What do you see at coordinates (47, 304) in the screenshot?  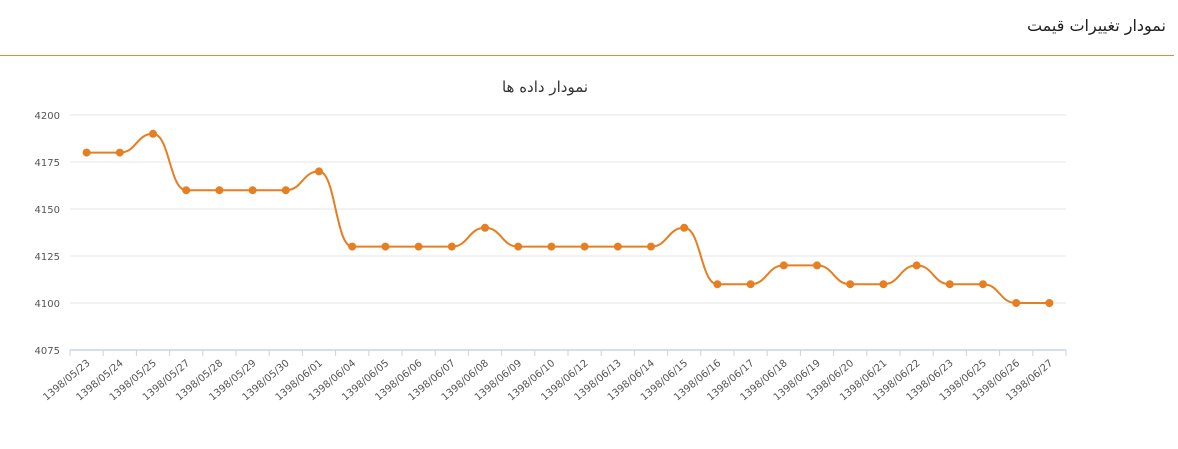 I see `y-tick-label: 4100` at bounding box center [47, 304].